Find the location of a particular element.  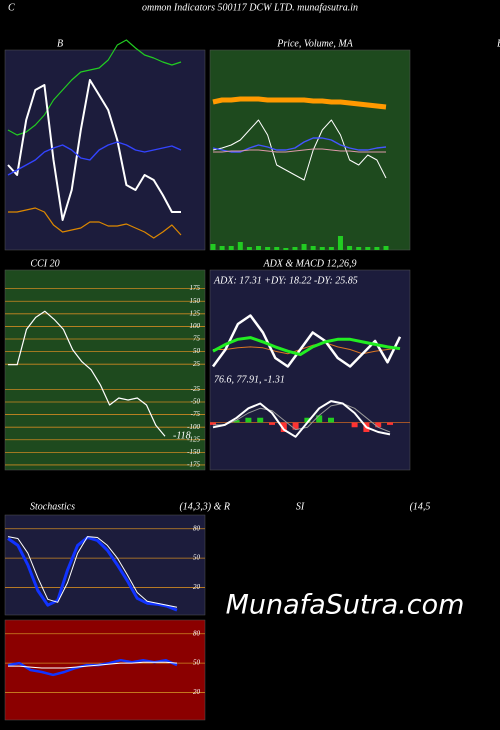

header-first: C is located at coordinates (11, 7).